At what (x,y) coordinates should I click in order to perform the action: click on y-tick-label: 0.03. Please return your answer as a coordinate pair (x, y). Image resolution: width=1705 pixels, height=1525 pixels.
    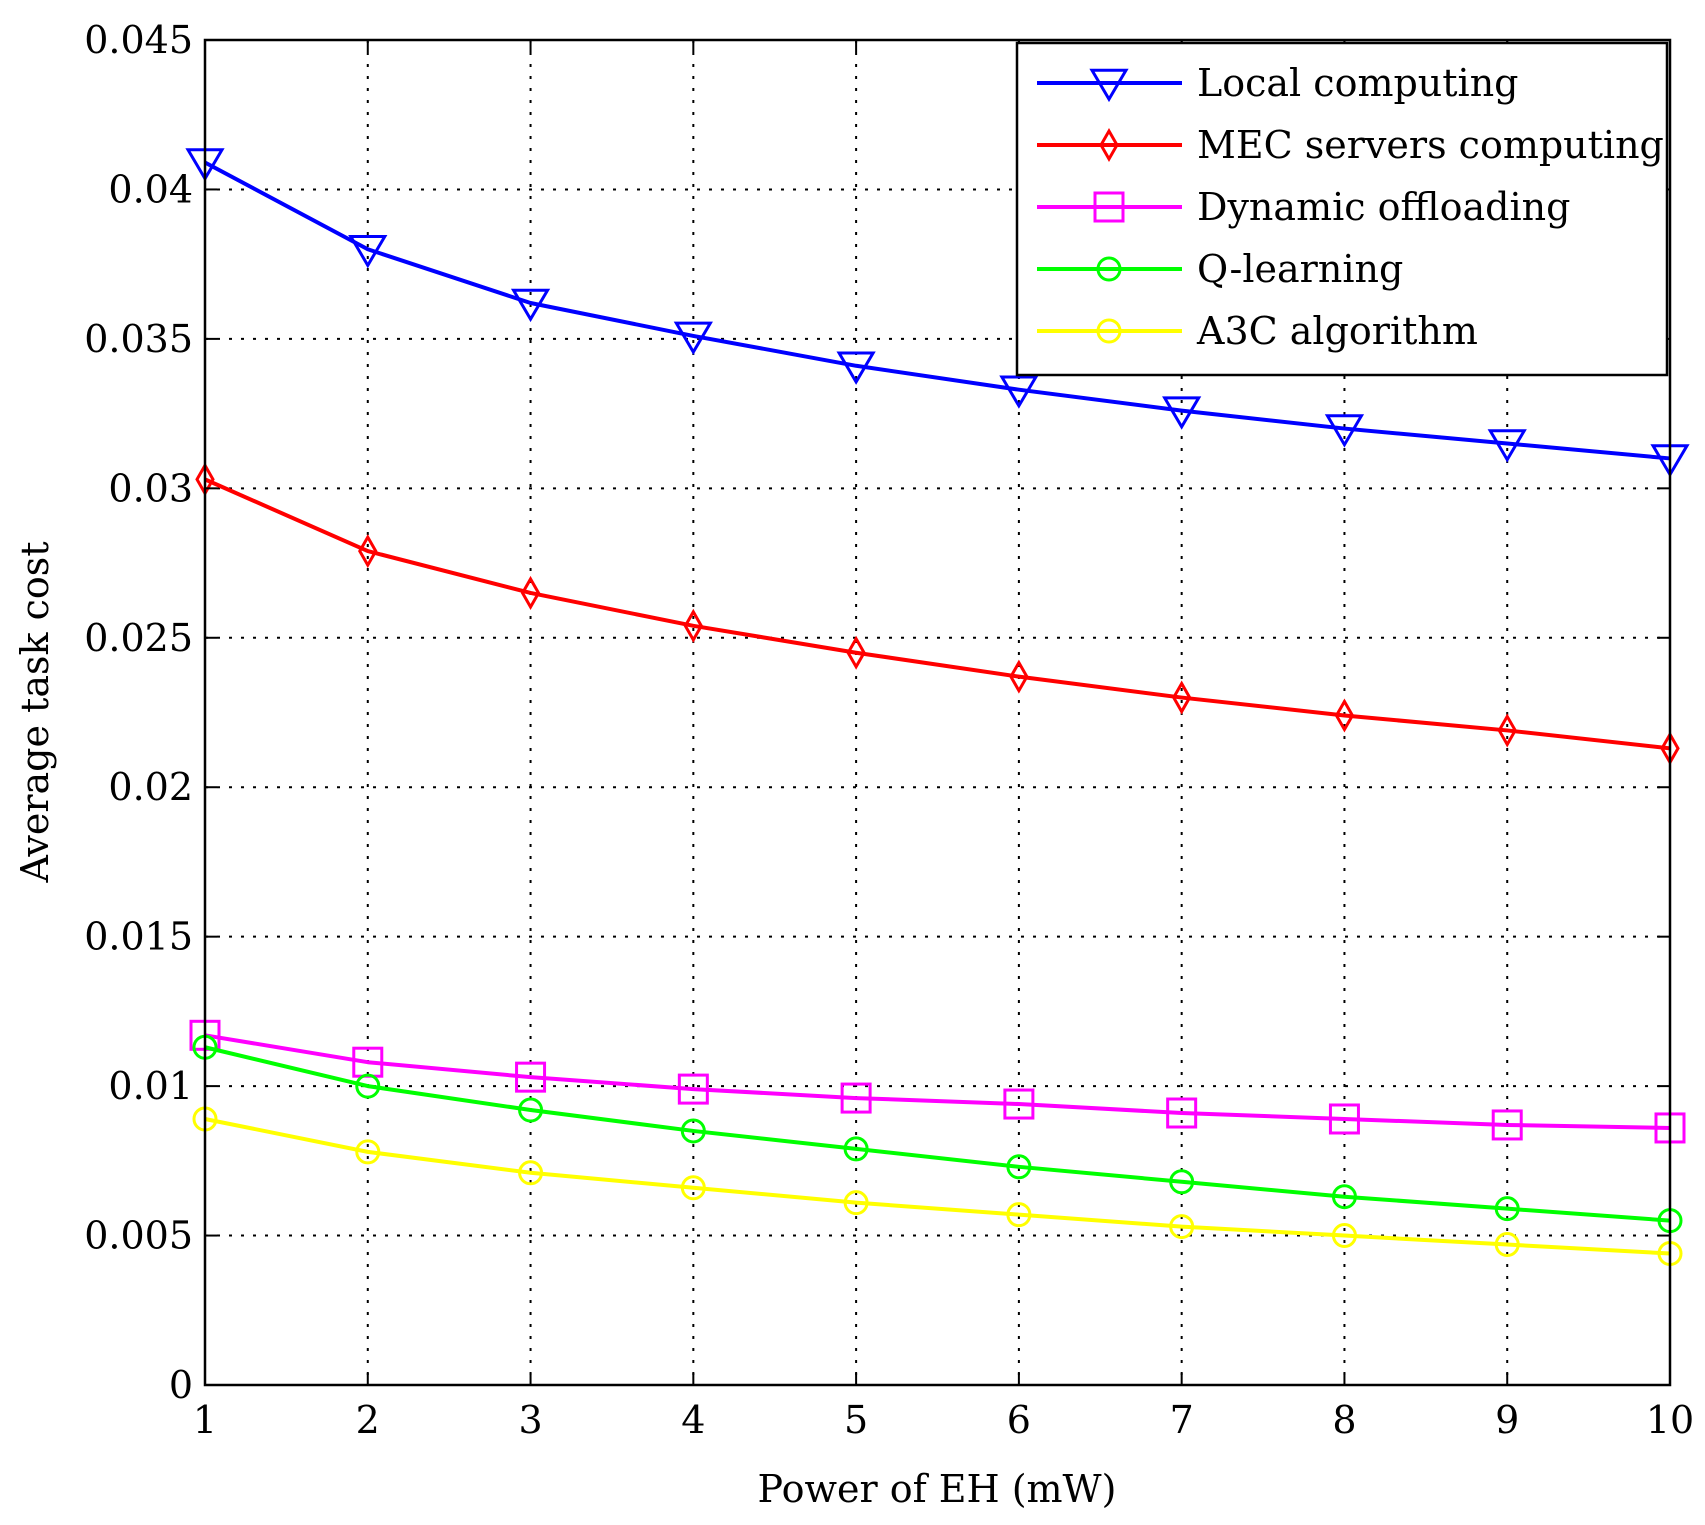
    Looking at the image, I should click on (150, 488).